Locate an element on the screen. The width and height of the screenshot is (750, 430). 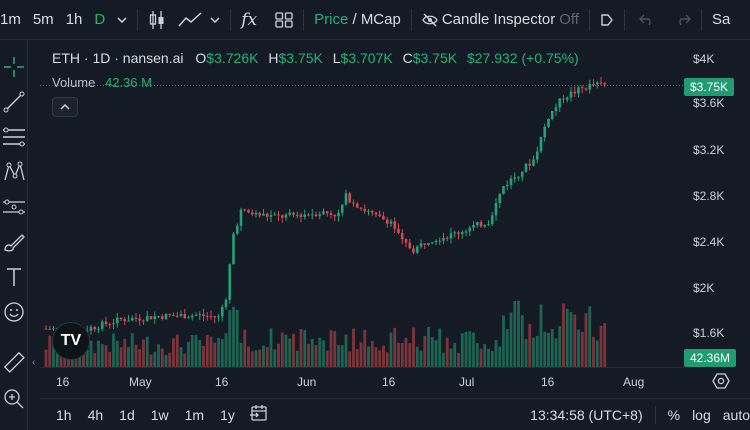
layouts-grid-icon is located at coordinates (284, 19).